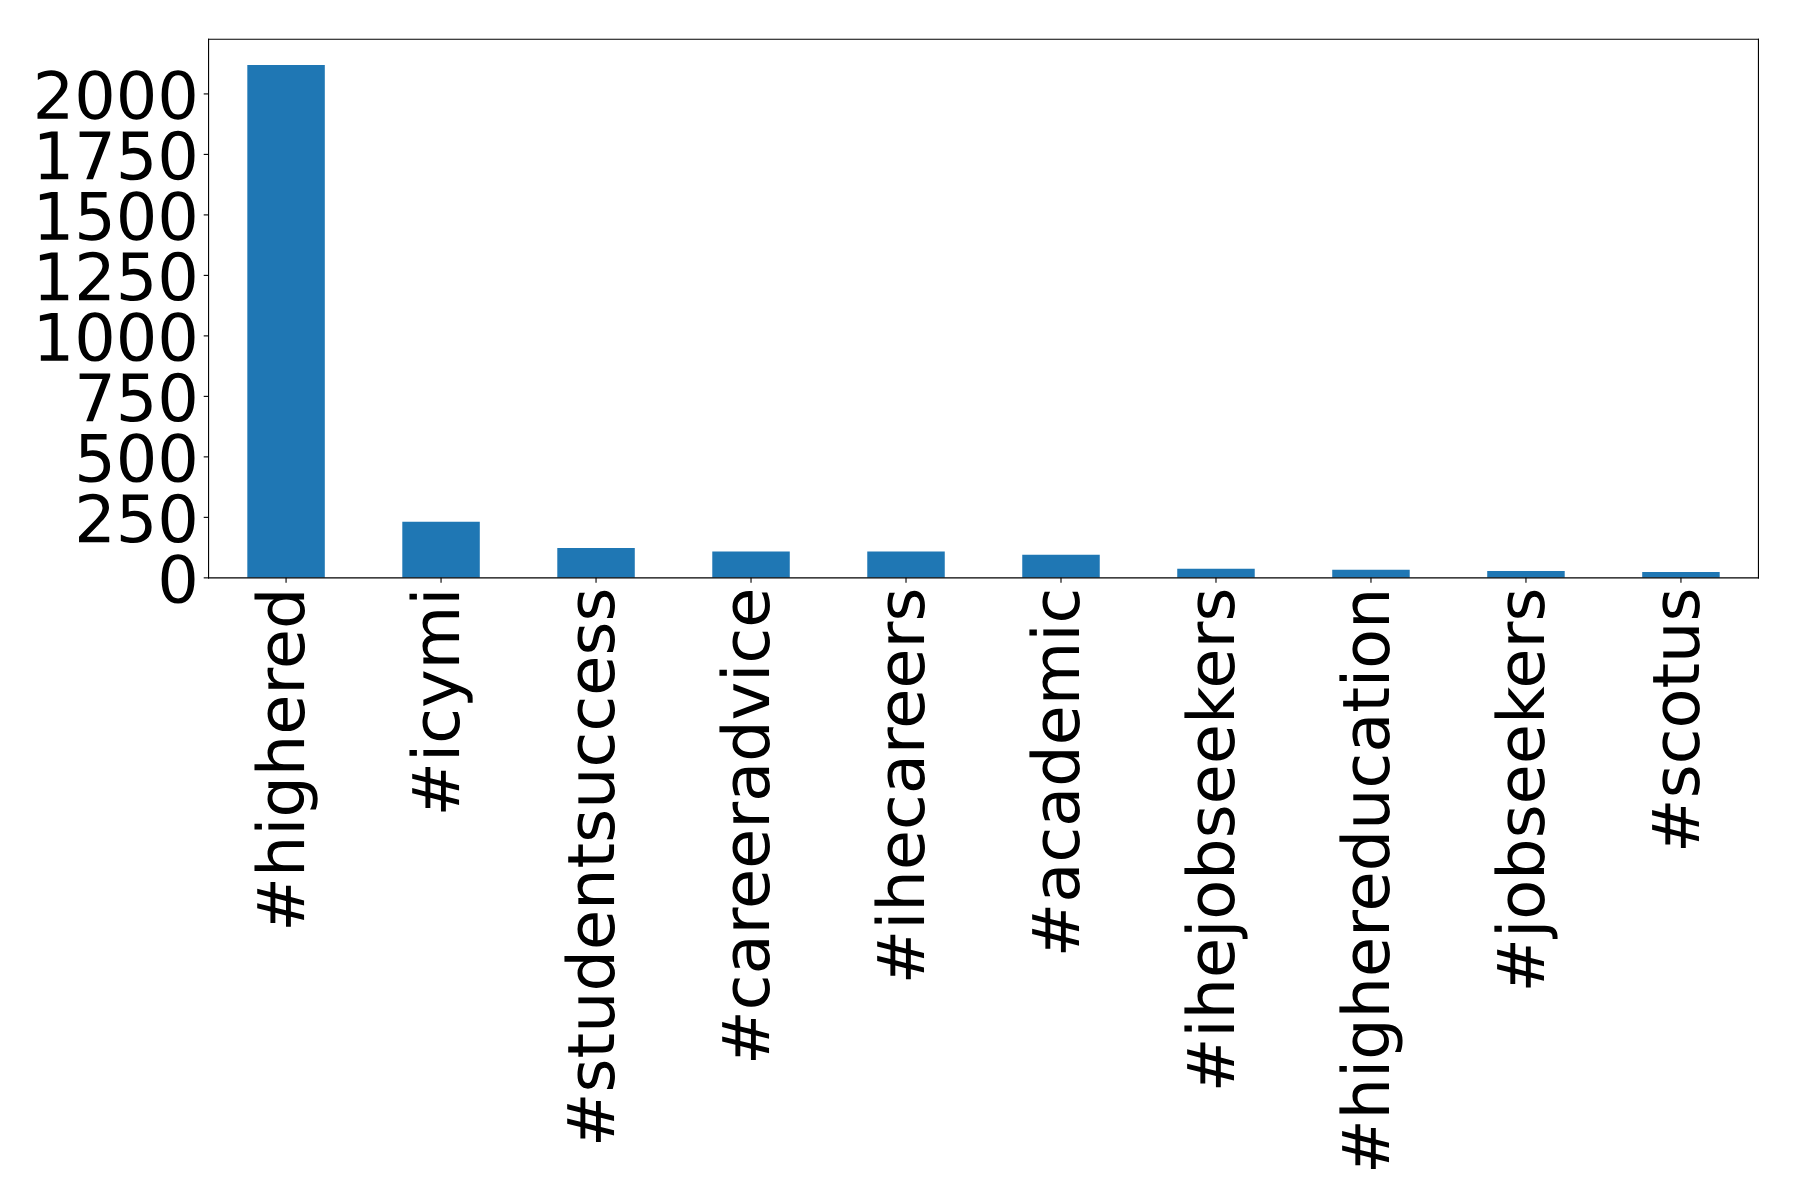  I want to click on y-tick-label: 2000, so click(116, 95).